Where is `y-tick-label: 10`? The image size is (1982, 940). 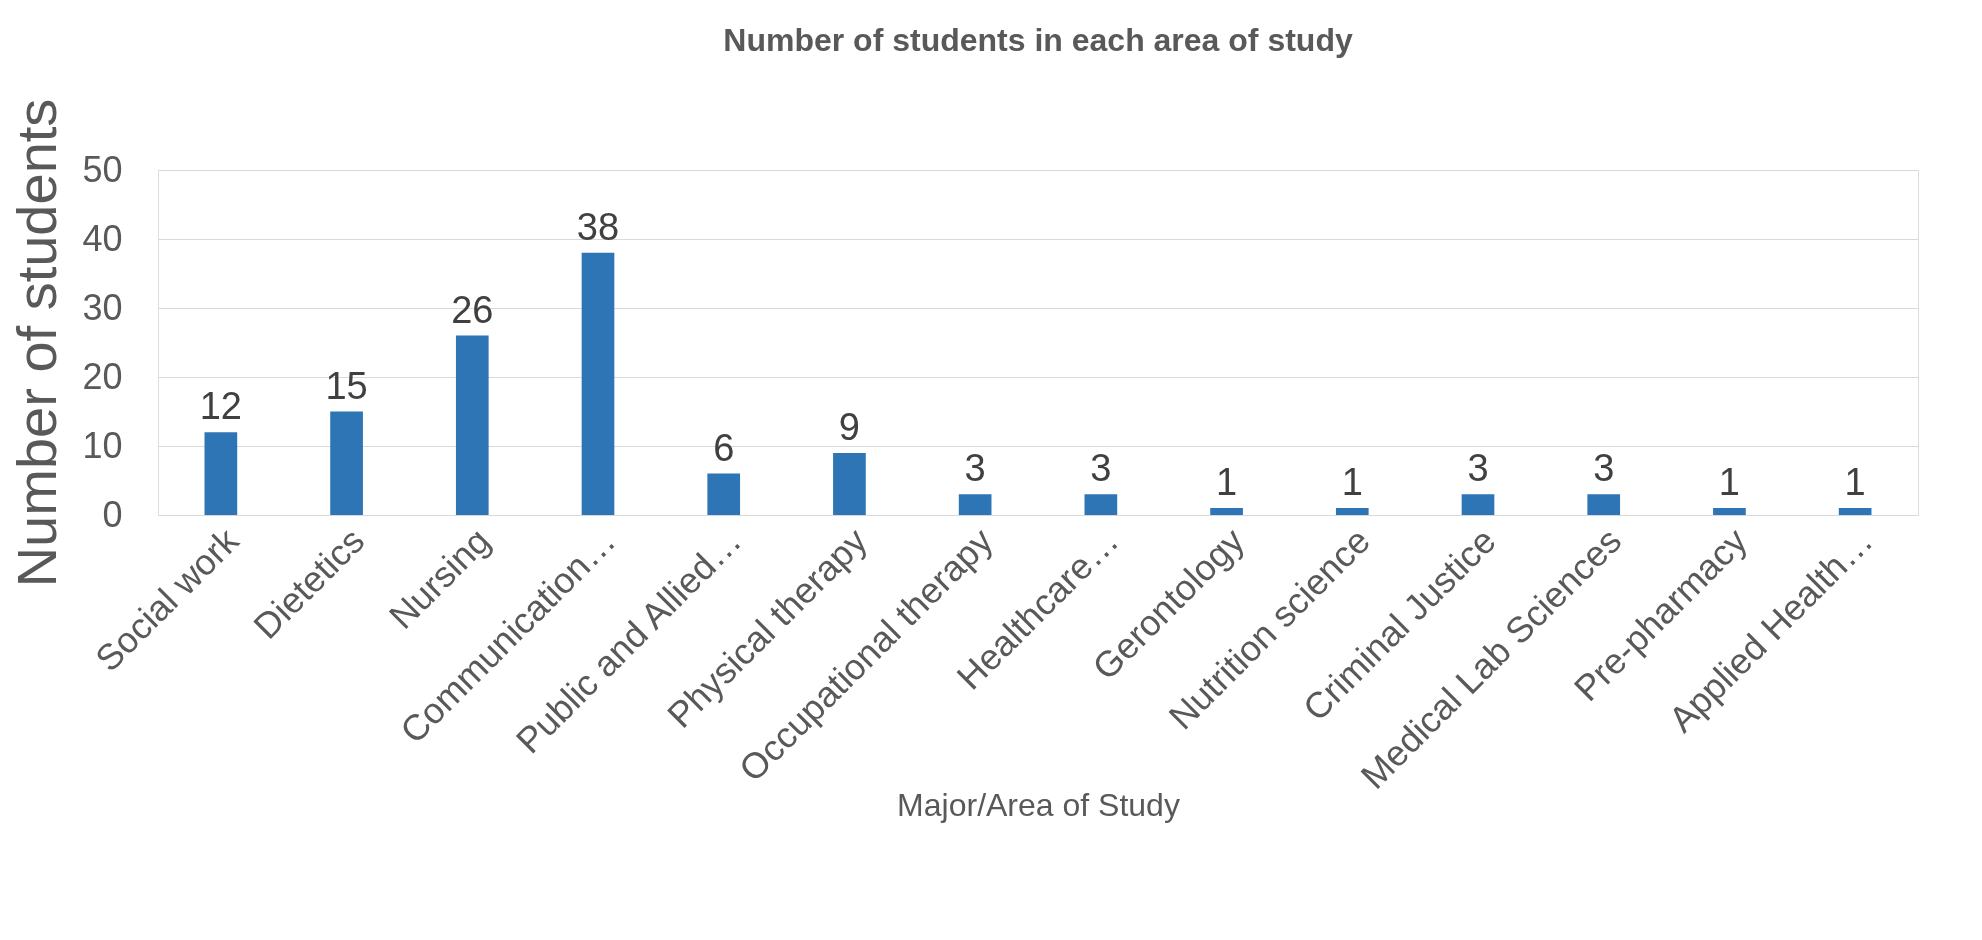
y-tick-label: 10 is located at coordinates (102, 445).